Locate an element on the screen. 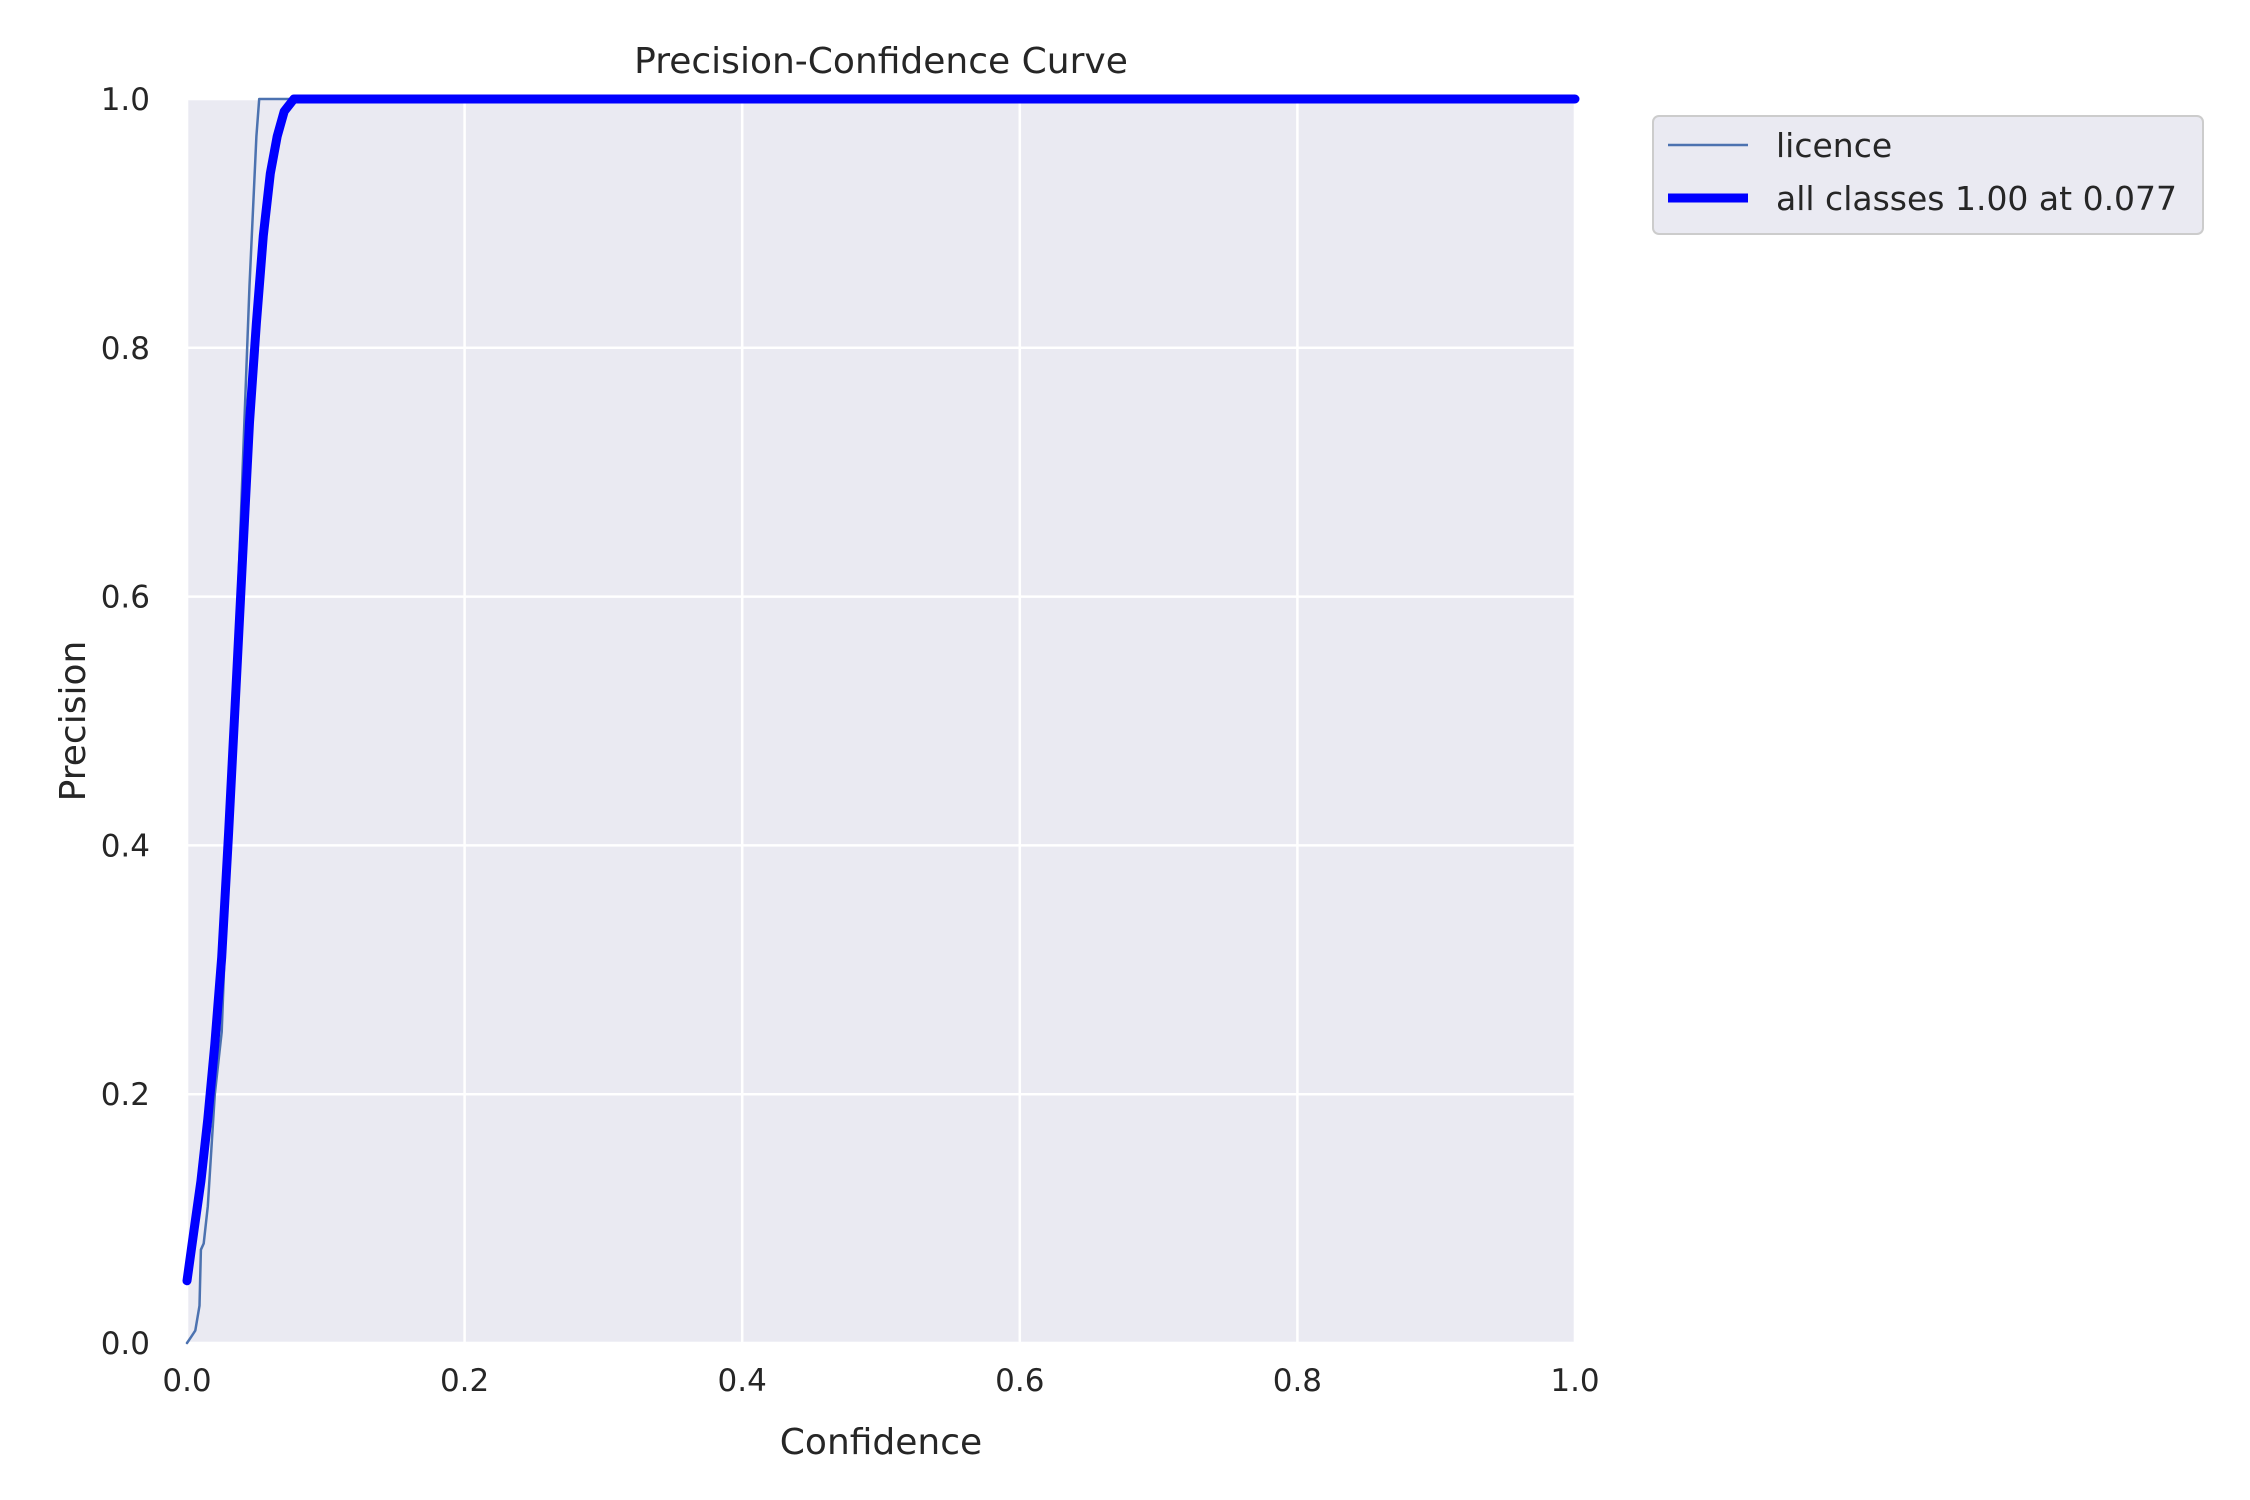 The image size is (2250, 1500). x-axis-title: Confidence is located at coordinates (881, 1442).